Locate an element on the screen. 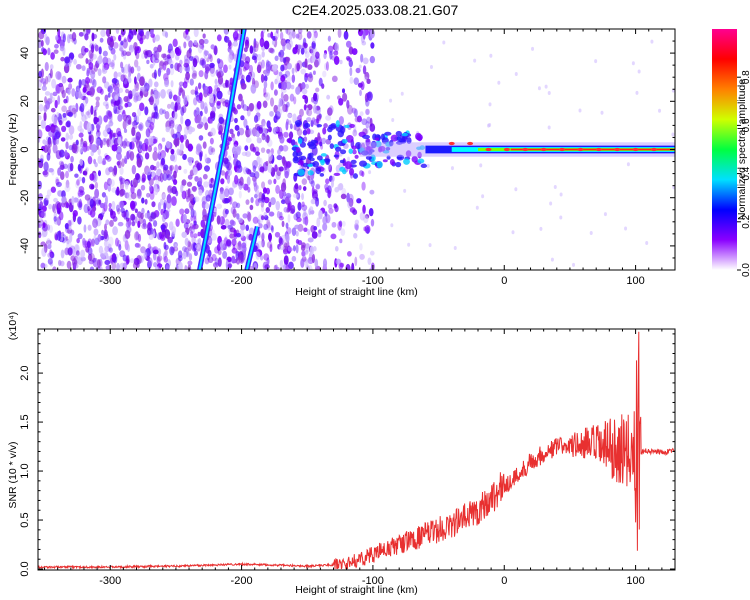 The height and width of the screenshot is (600, 750). colorbar-tick-label: 0.0 is located at coordinates (745, 270).